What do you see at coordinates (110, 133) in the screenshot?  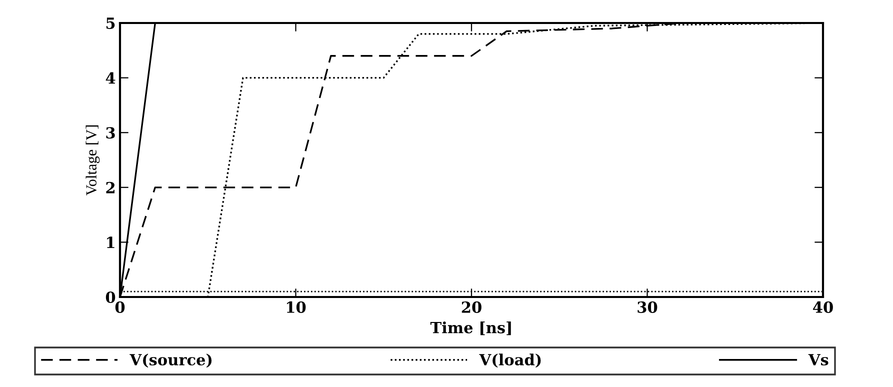 I see `y-tick-label: 3` at bounding box center [110, 133].